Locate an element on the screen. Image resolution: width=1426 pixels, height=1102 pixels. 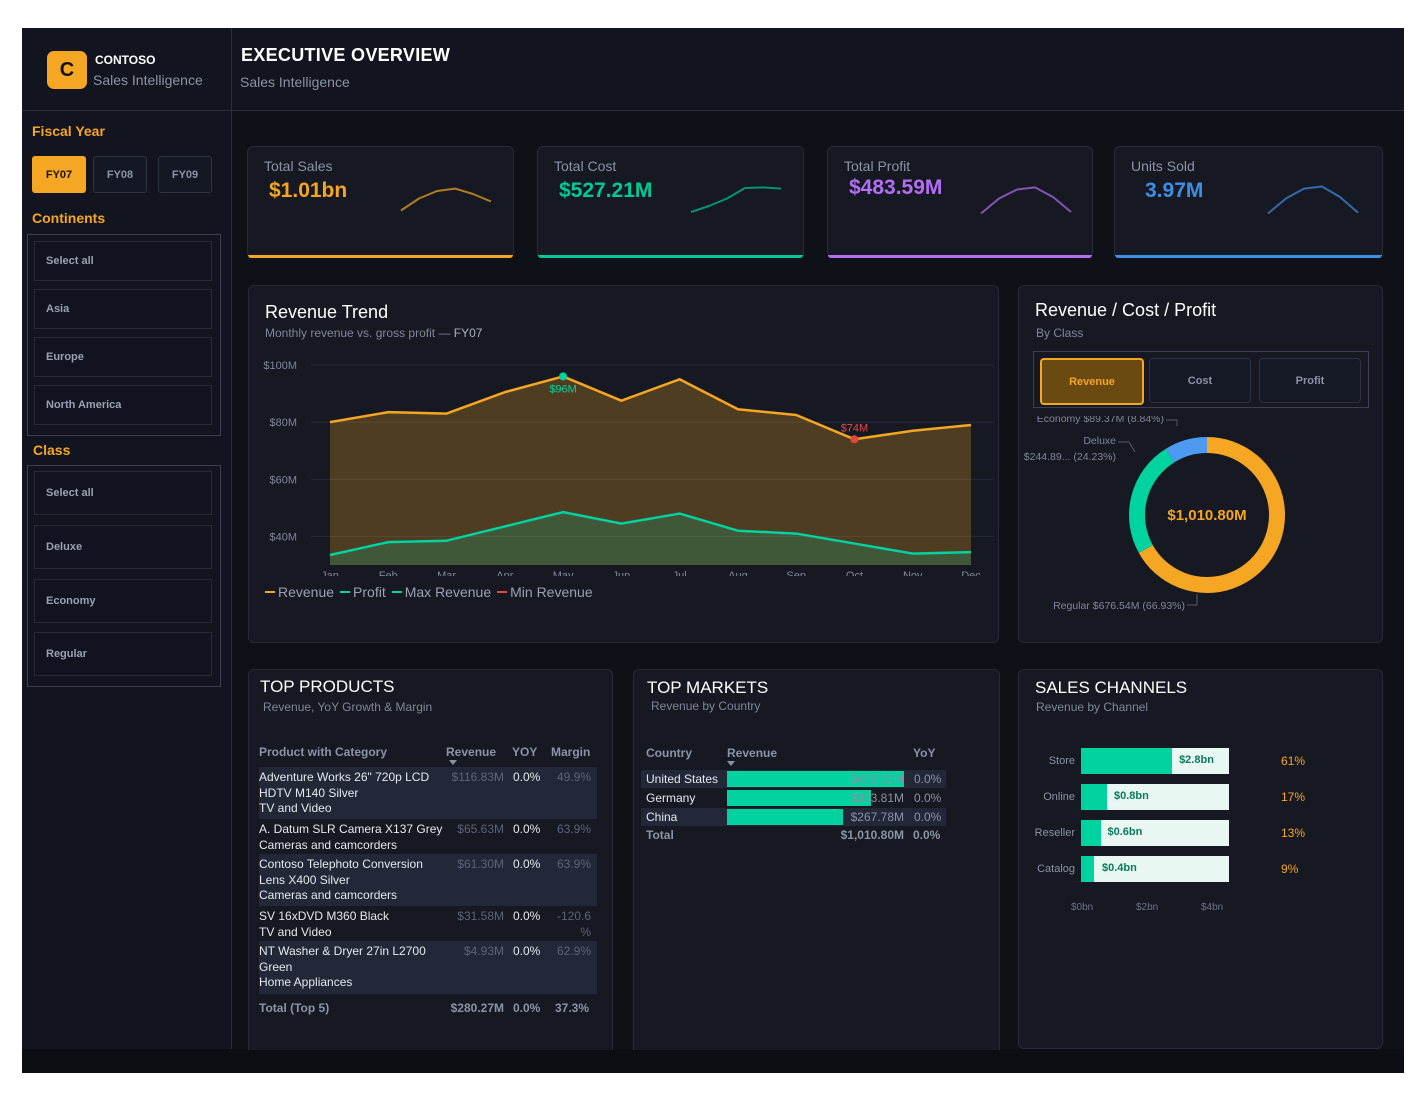
channel-label: Store is located at coordinates (1061, 761).